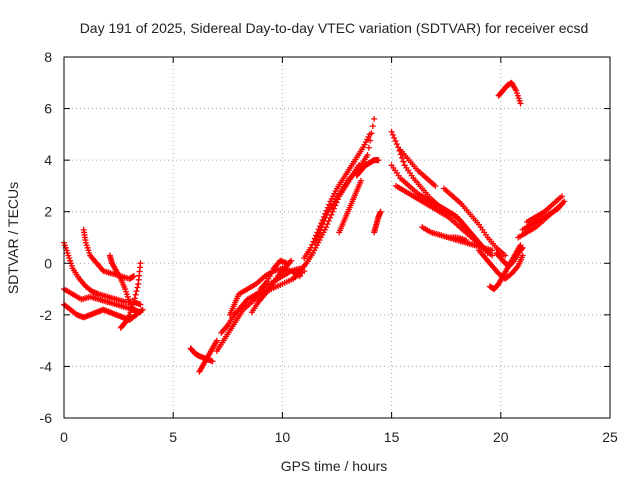 This screenshot has height=480, width=640. I want to click on series-track-midday-short, so click(377, 222).